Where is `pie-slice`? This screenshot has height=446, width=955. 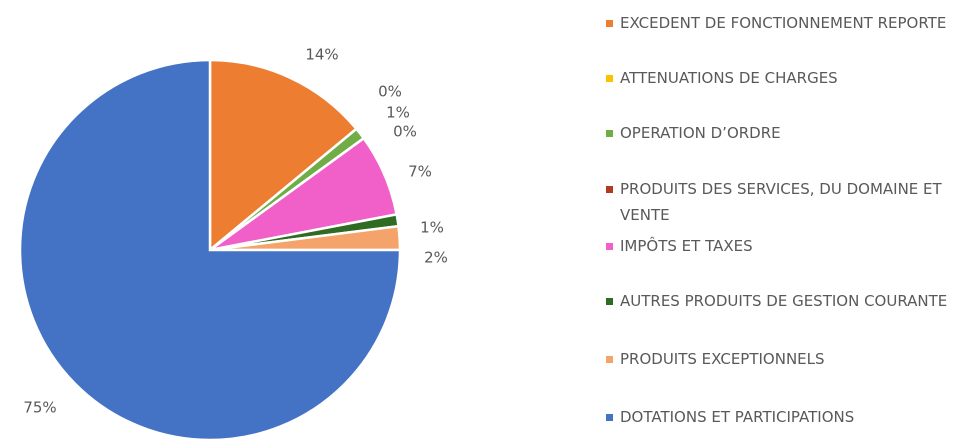
pie-slice is located at coordinates (283, 155).